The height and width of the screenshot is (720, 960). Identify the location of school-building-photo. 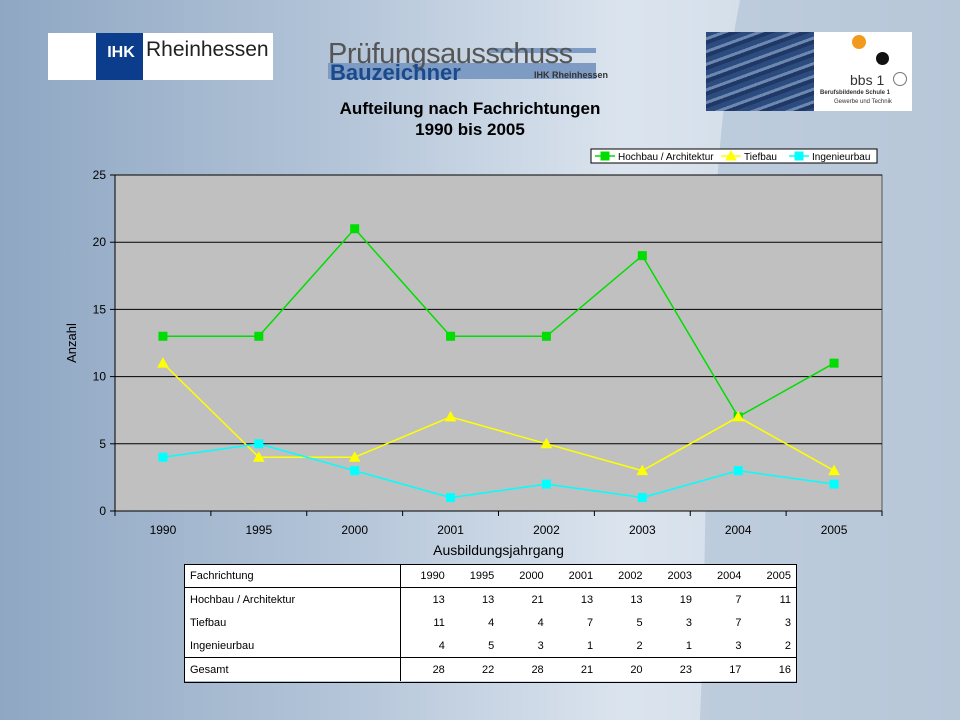
(760, 71).